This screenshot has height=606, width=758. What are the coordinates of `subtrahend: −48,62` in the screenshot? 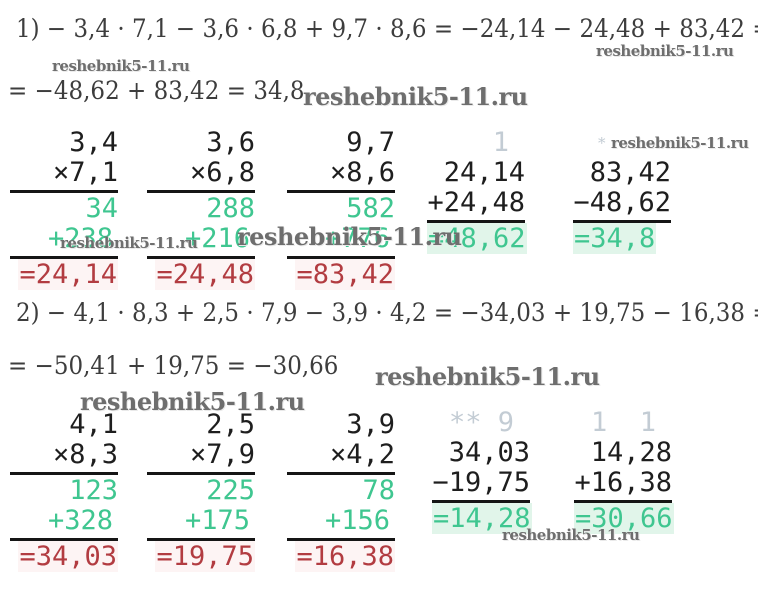 It's located at (622, 202).